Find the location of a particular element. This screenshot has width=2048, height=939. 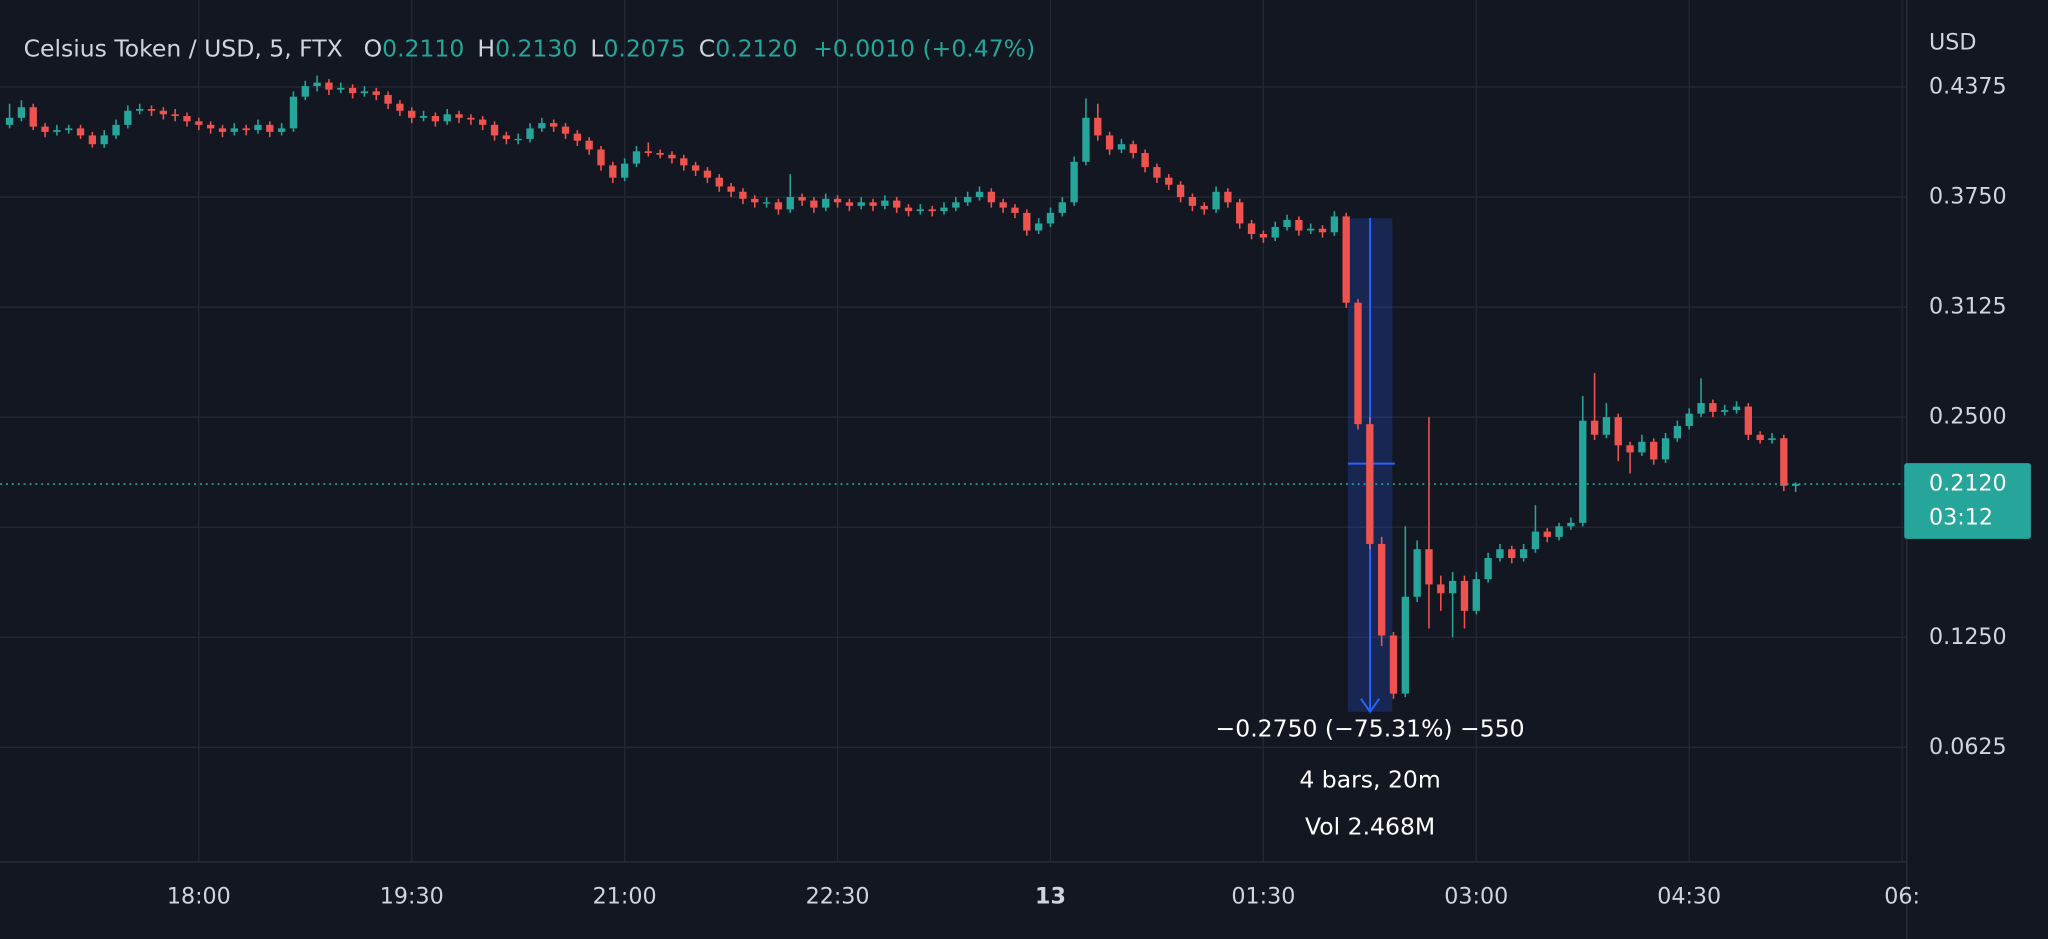

y-tick-label: 0.4375 is located at coordinates (1968, 86).